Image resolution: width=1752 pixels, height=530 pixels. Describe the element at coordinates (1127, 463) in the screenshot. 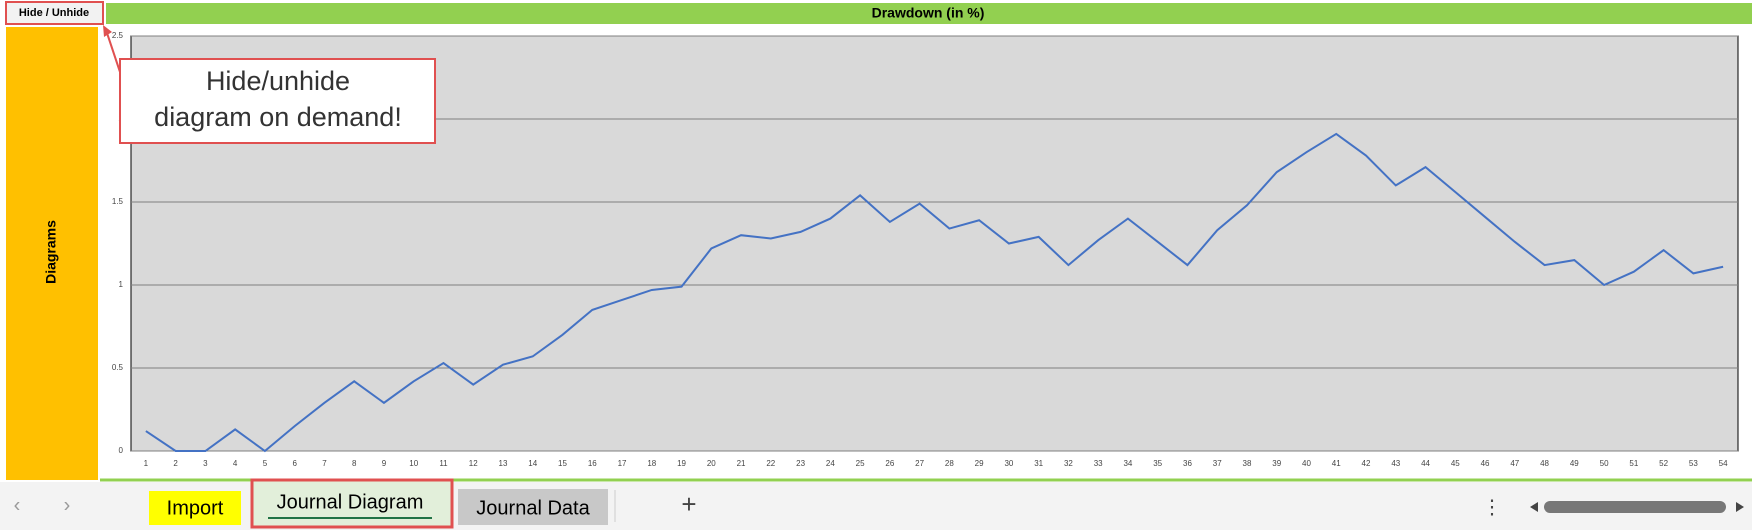

I see `x-tick-label: 34` at that location.